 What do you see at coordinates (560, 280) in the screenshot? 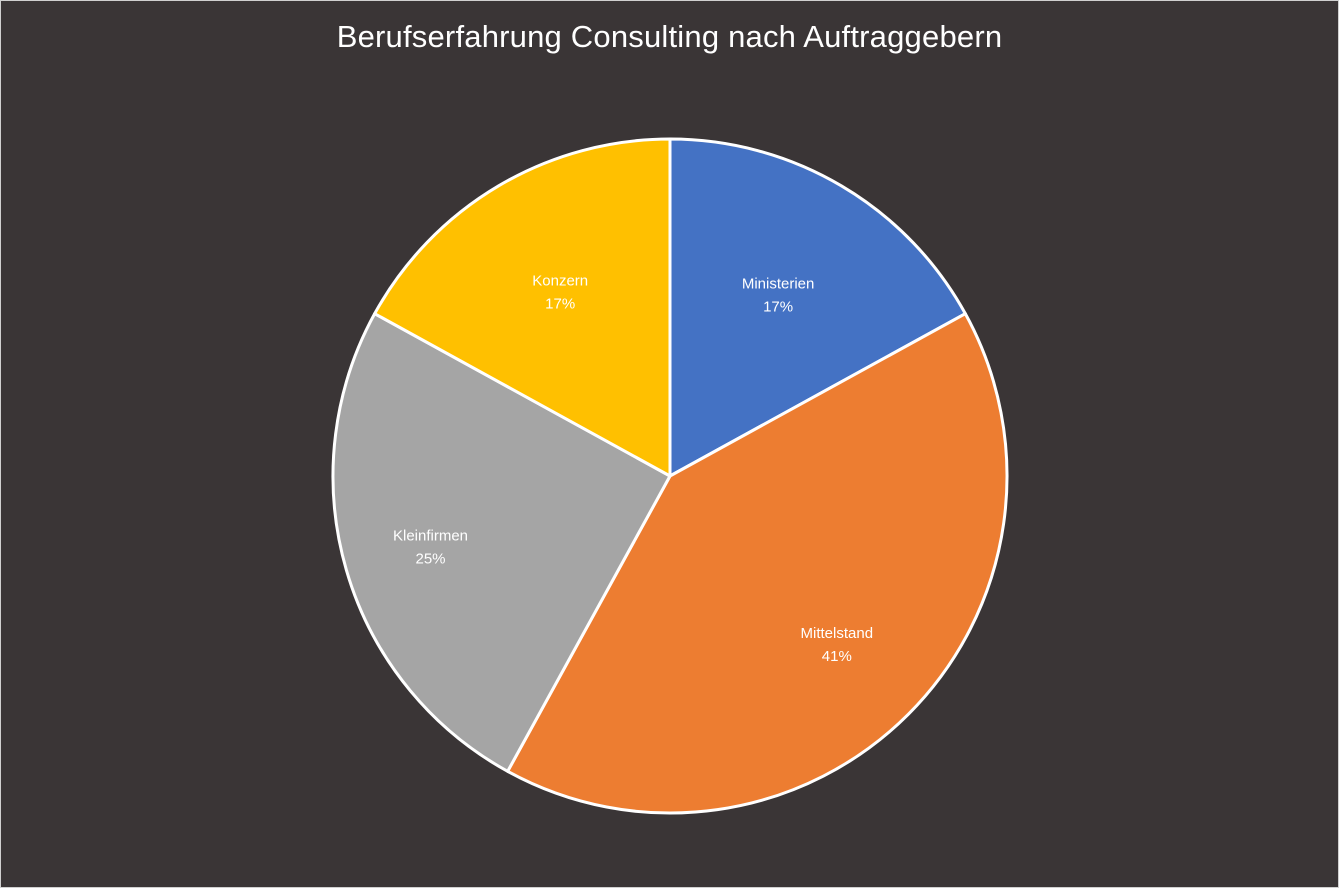
I see `data-label-category: Konzern` at bounding box center [560, 280].